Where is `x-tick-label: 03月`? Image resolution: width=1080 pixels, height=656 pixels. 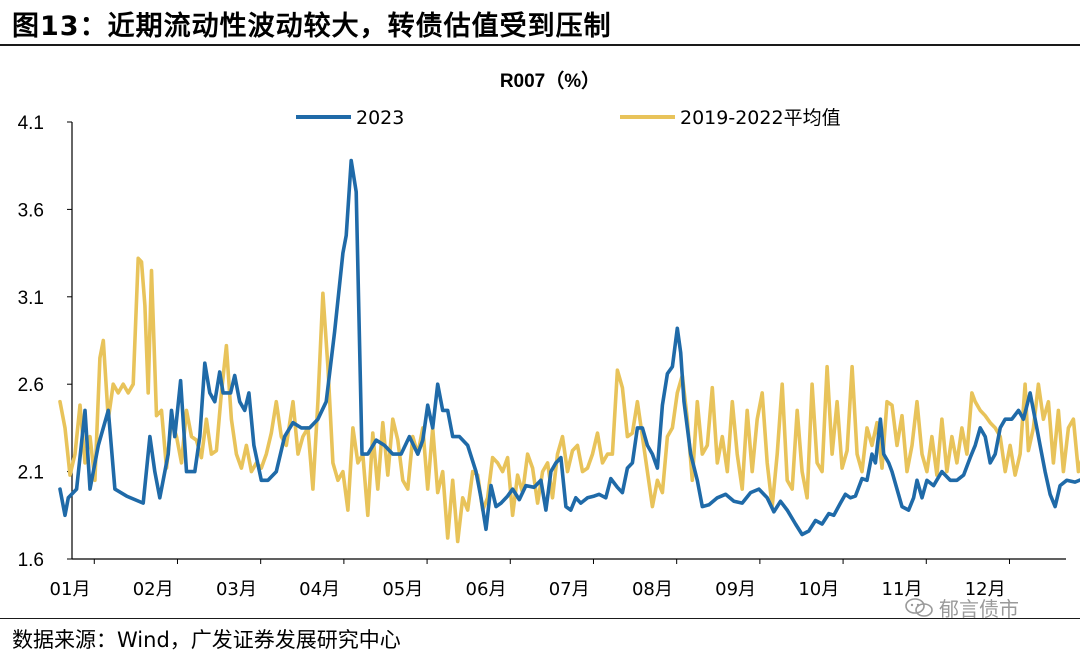 x-tick-label: 03月 is located at coordinates (236, 589).